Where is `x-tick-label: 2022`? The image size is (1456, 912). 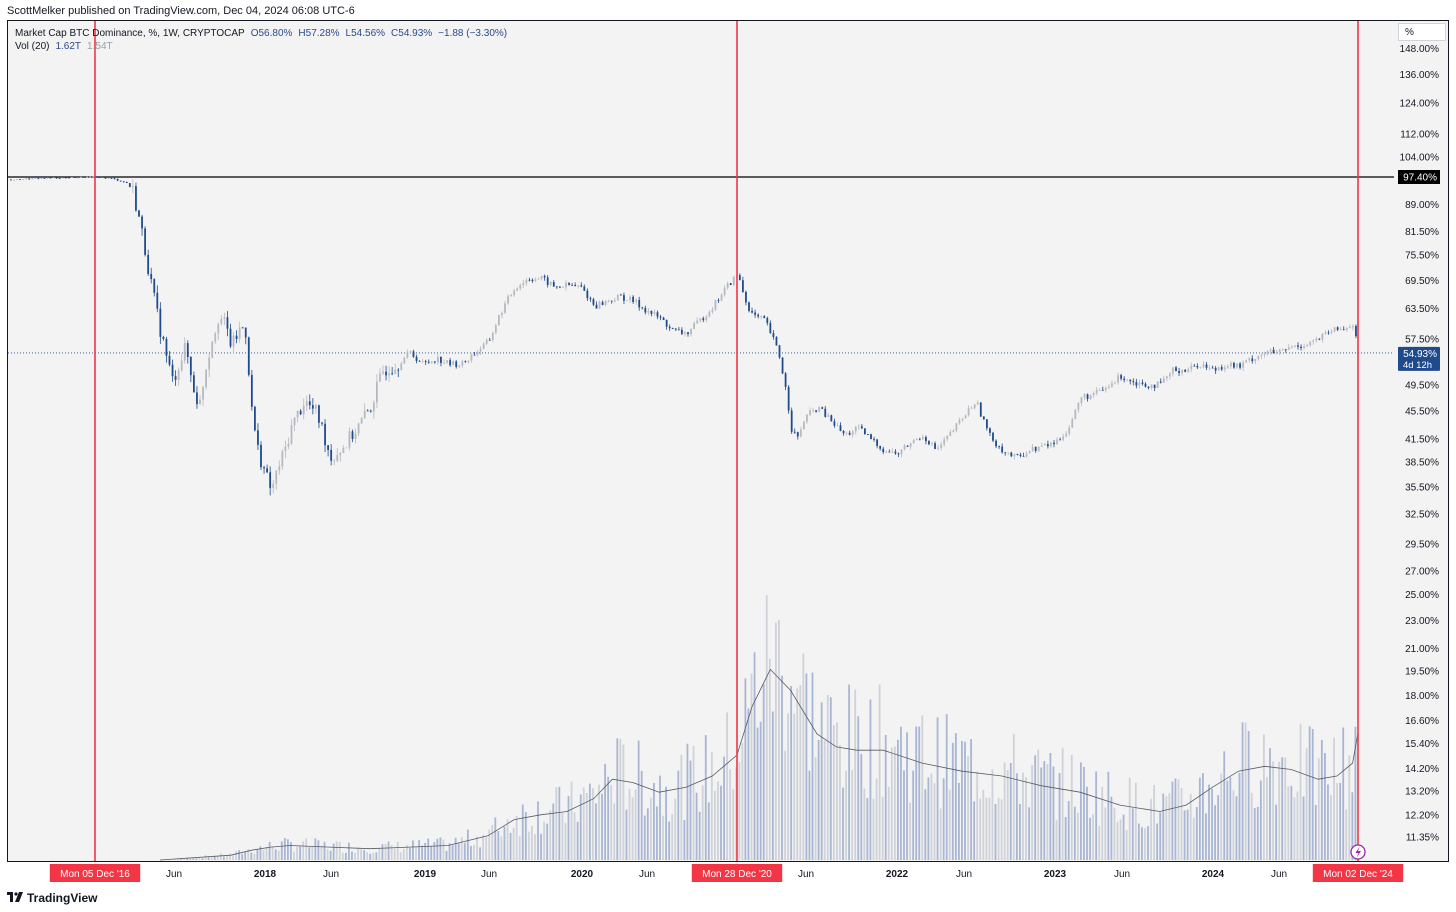
x-tick-label: 2022 is located at coordinates (897, 874).